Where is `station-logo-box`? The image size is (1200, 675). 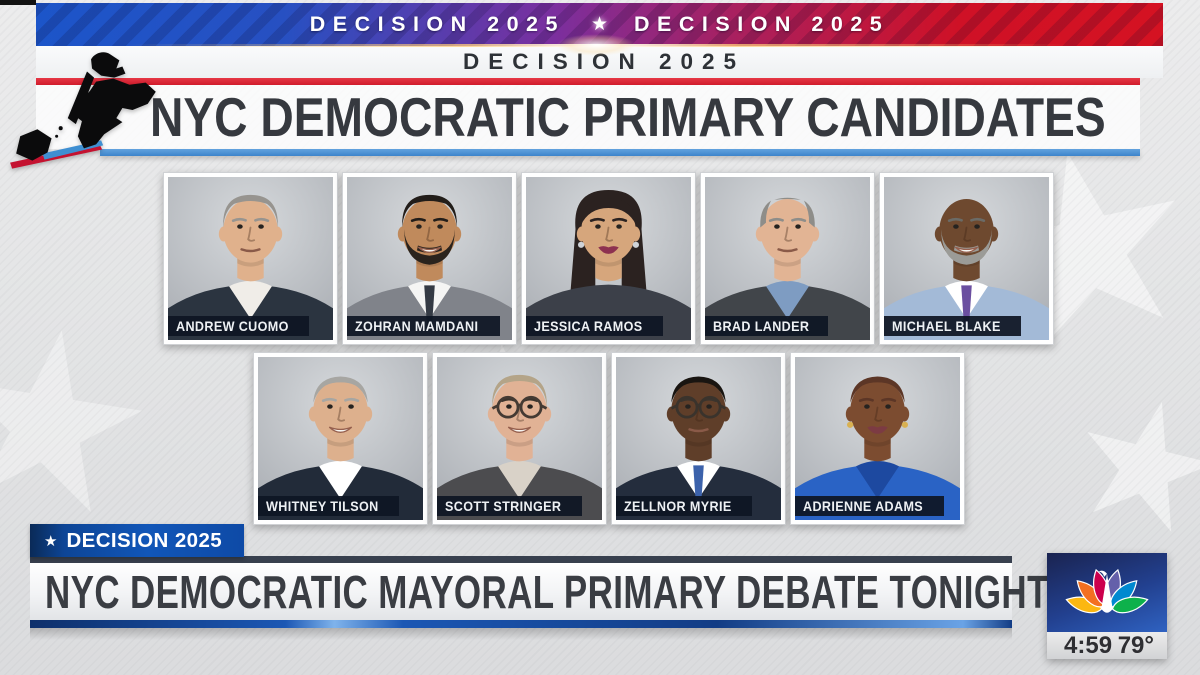 station-logo-box is located at coordinates (1107, 592).